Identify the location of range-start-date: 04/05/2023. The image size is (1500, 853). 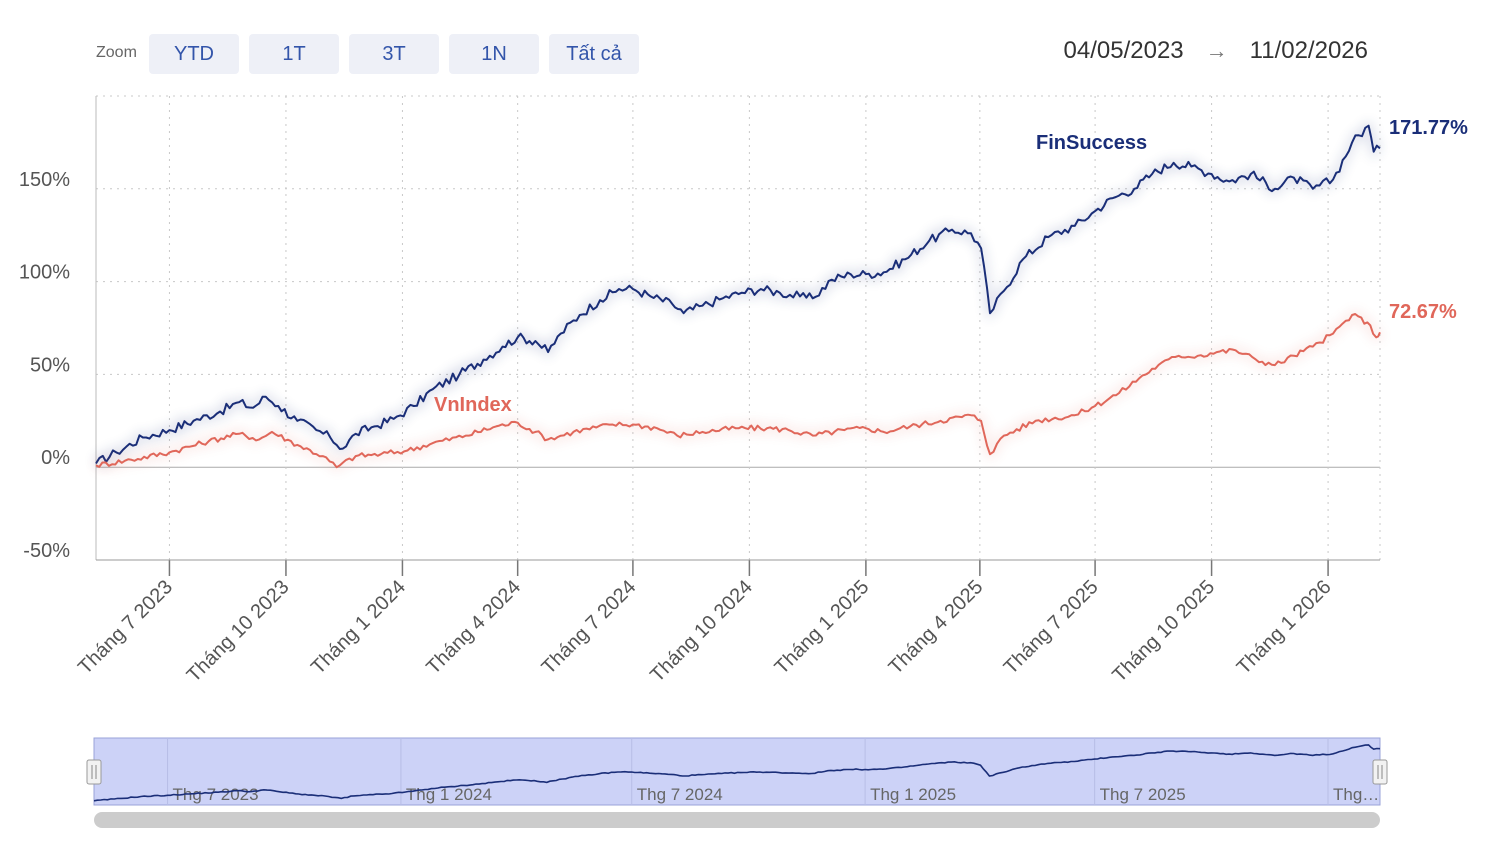
(1123, 50).